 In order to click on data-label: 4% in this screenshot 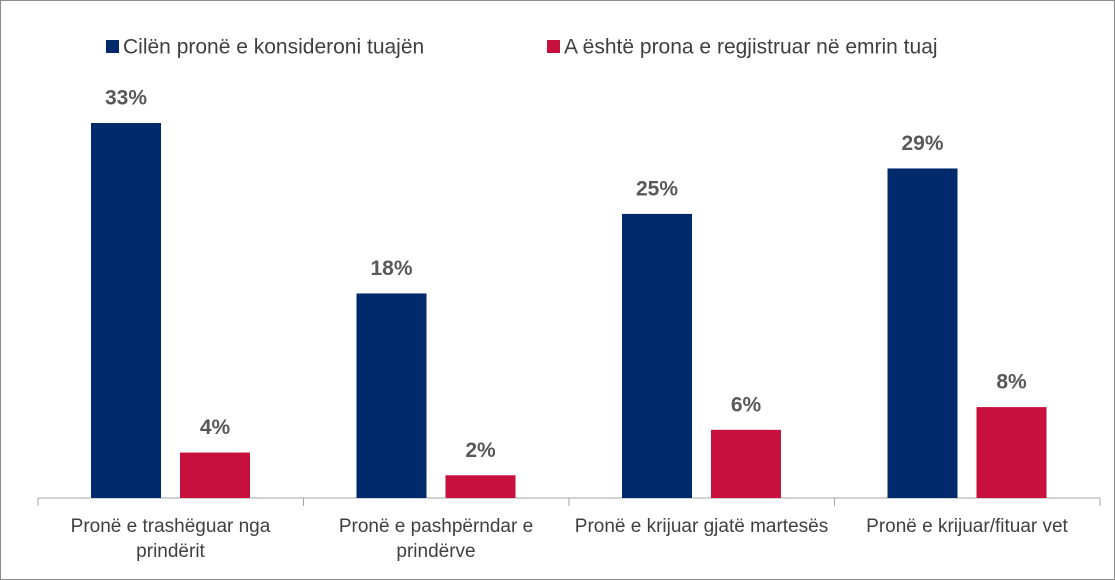, I will do `click(215, 427)`.